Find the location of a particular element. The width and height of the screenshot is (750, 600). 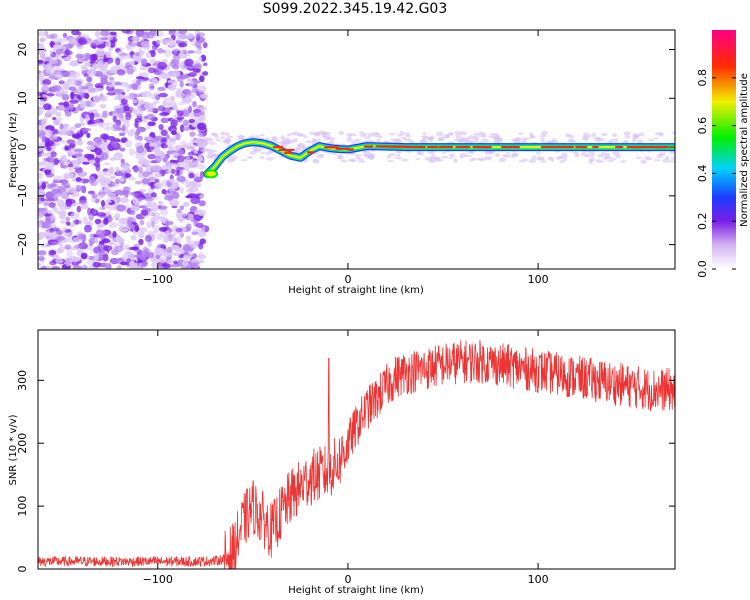

colorbar-tick-label: 0.0 is located at coordinates (702, 269).